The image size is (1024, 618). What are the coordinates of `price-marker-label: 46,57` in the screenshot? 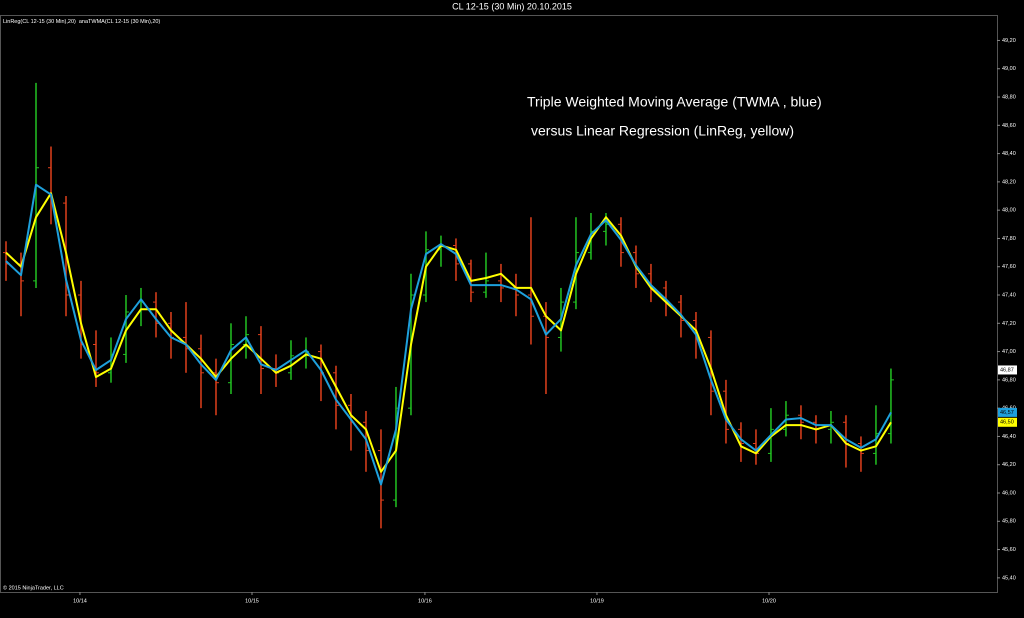 It's located at (1007, 413).